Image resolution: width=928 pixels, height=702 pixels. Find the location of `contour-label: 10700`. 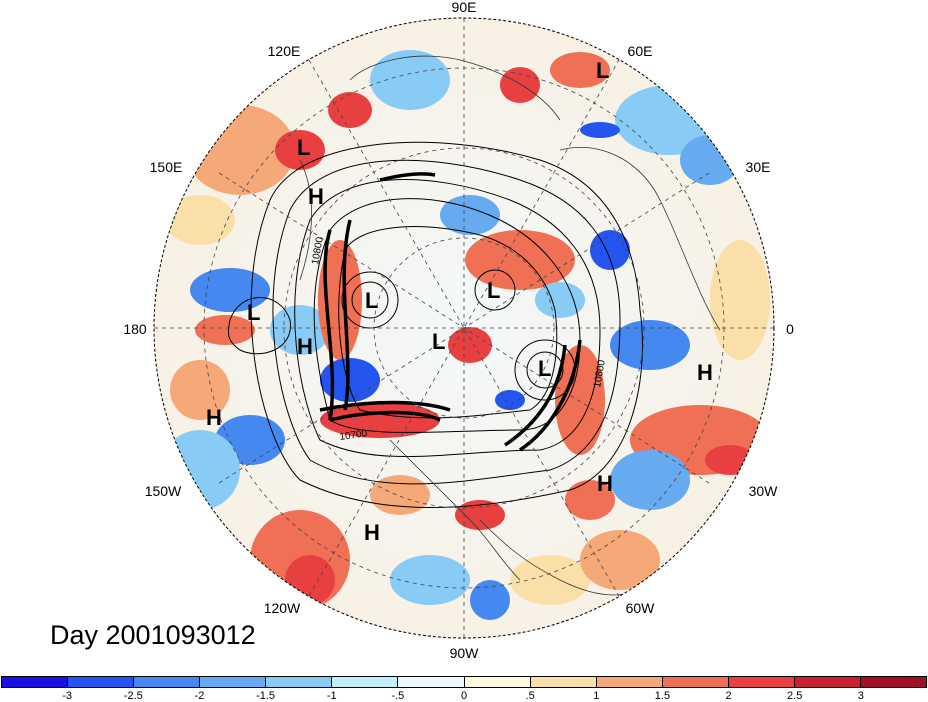

contour-label: 10700 is located at coordinates (354, 435).